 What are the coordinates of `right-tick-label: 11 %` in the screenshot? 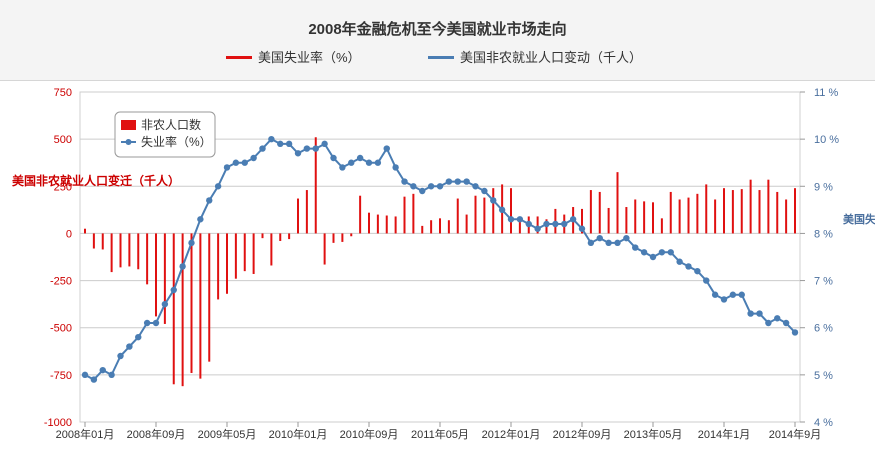 It's located at (826, 93).